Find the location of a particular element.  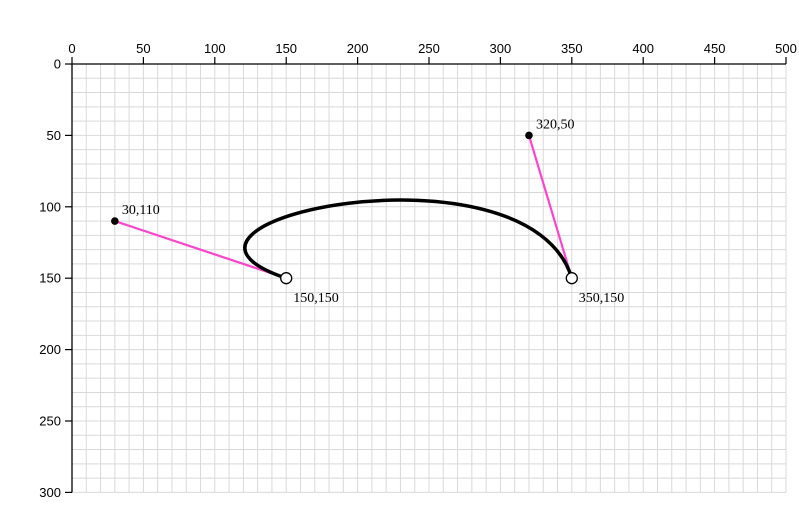

control1-point is located at coordinates (115, 221).